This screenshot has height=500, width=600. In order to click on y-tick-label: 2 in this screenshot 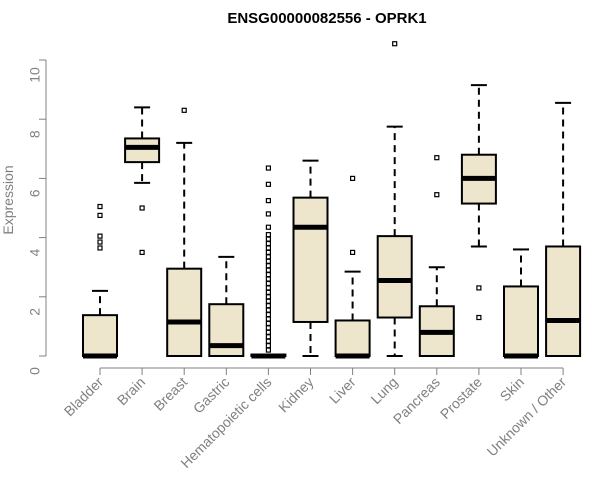, I will do `click(35, 312)`.